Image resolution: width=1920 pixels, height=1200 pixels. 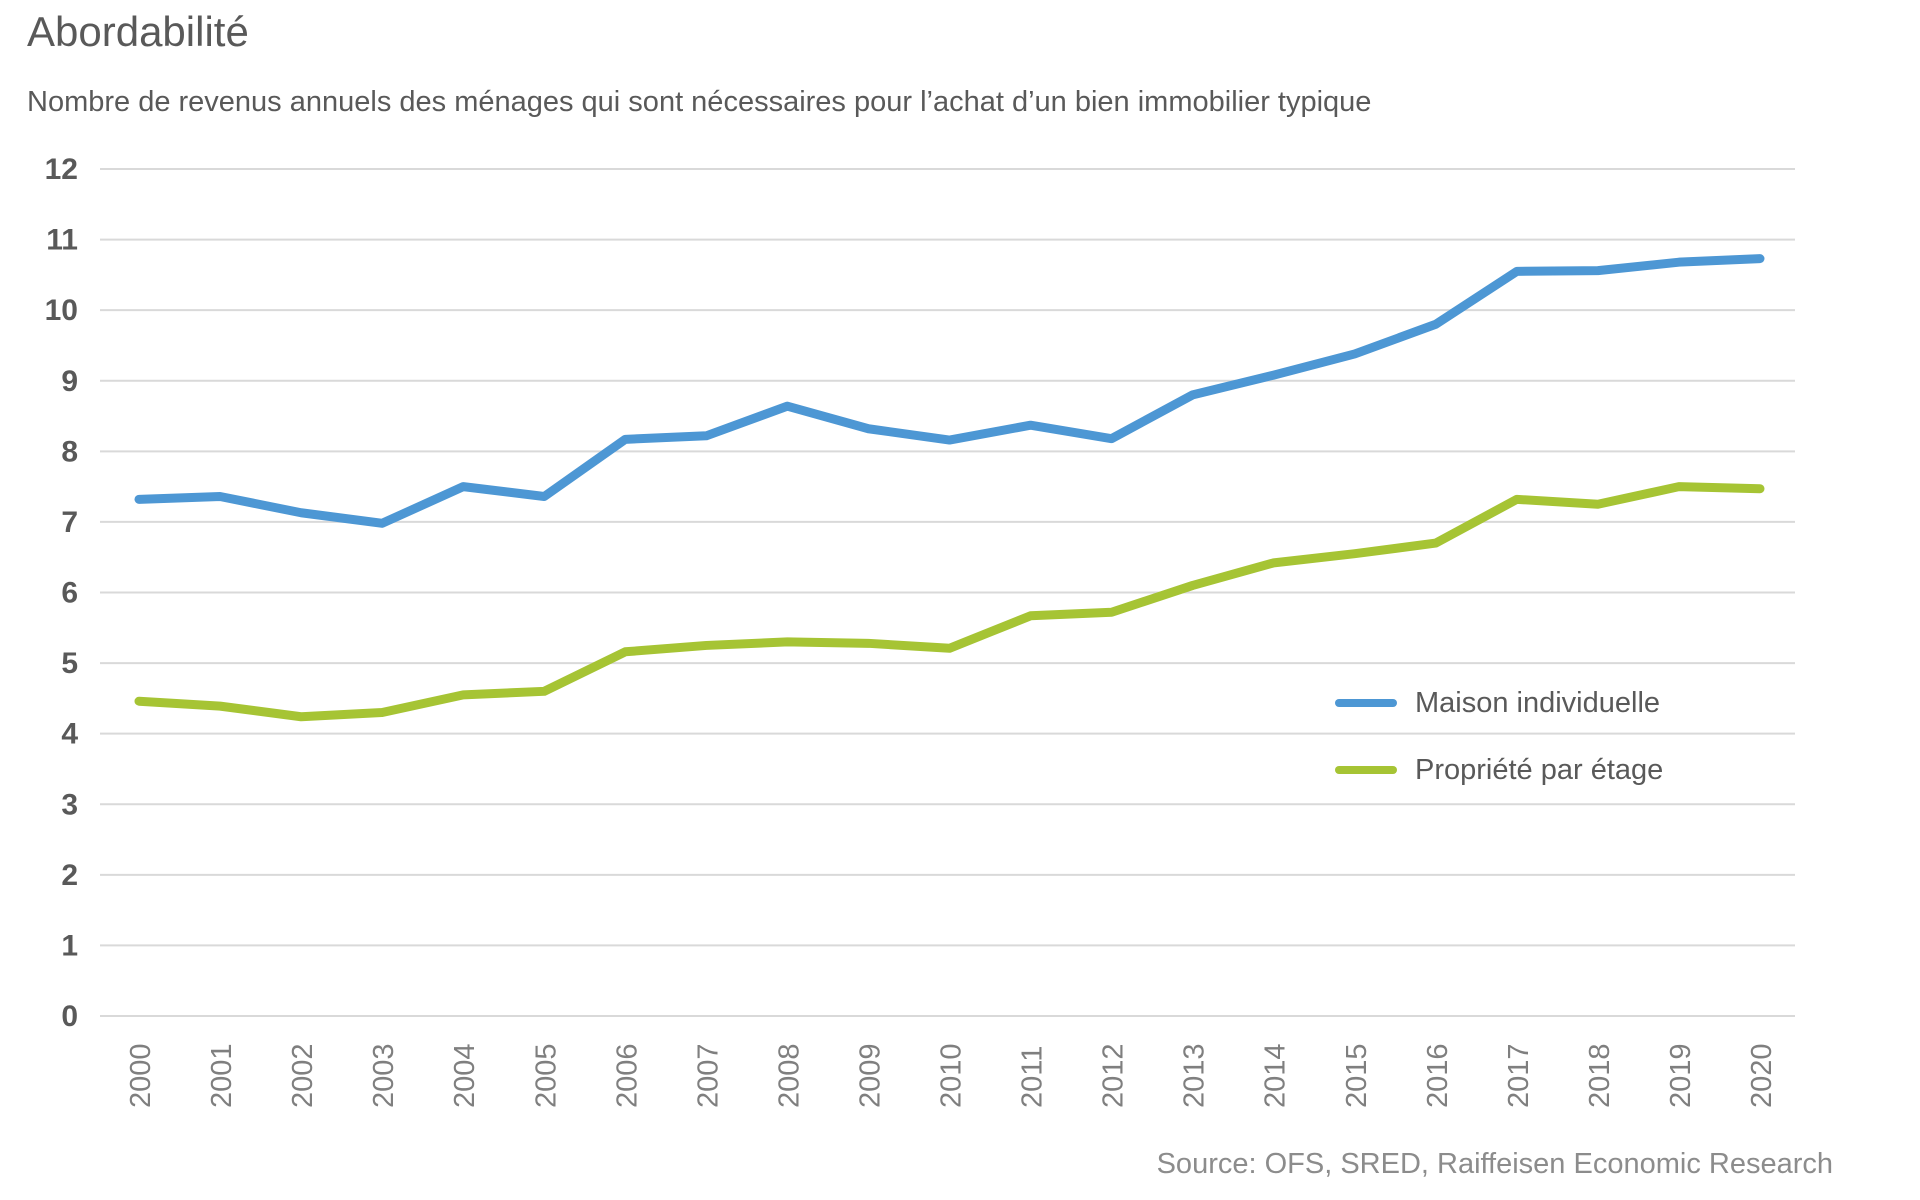 What do you see at coordinates (61, 169) in the screenshot?
I see `y-axis-tick-label: 12` at bounding box center [61, 169].